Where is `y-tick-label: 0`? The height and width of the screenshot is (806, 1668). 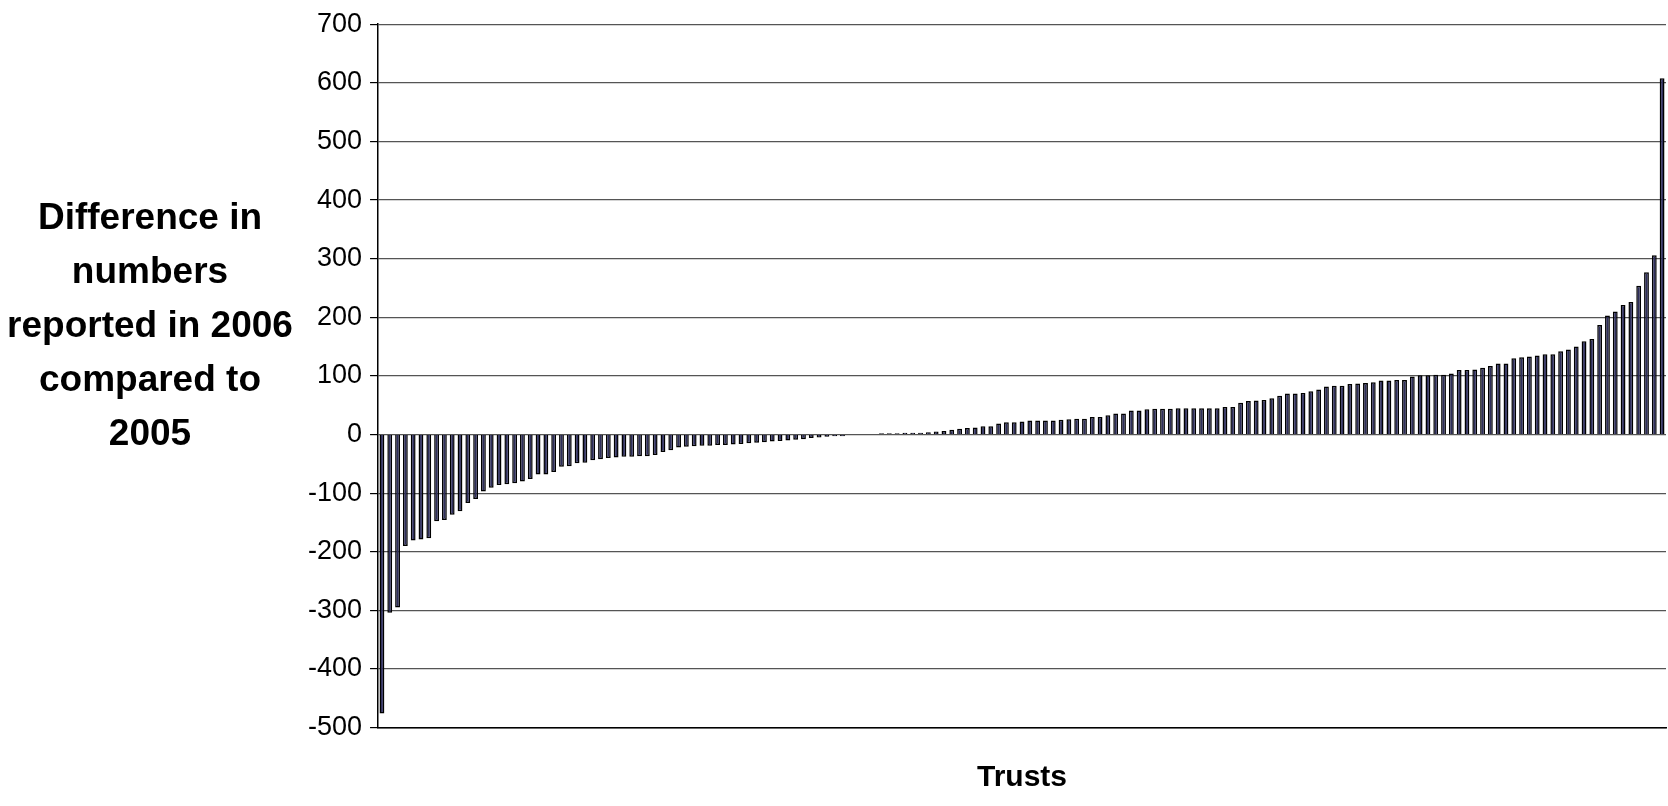
y-tick-label: 0 is located at coordinates (355, 432).